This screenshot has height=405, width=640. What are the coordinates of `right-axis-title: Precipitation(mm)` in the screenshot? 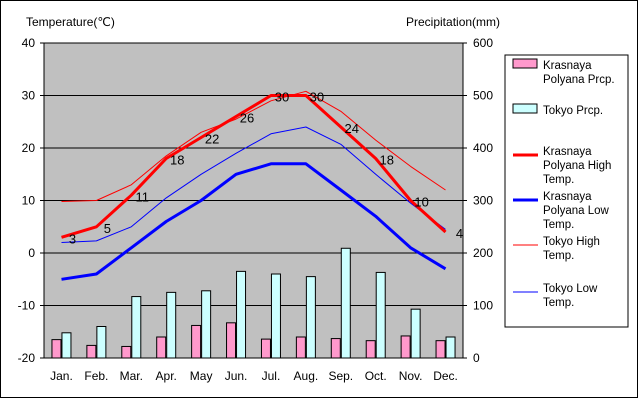 It's located at (453, 22).